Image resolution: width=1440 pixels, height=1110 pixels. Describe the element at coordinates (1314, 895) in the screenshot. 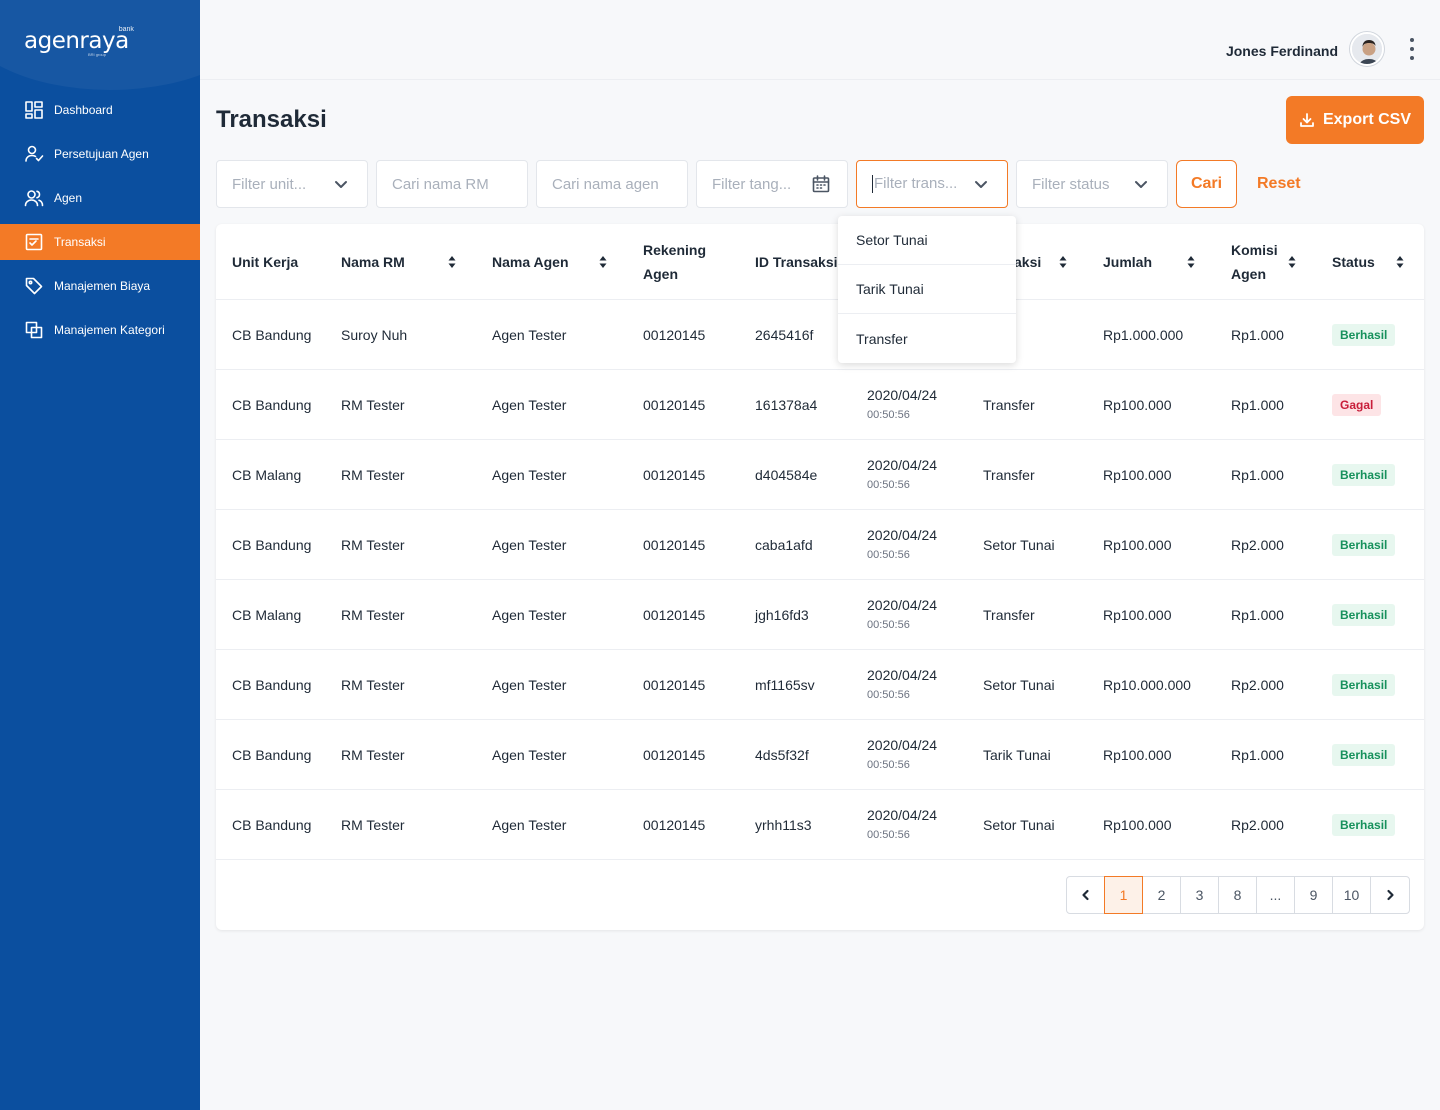

I see `pagination-page-9: 9` at that location.